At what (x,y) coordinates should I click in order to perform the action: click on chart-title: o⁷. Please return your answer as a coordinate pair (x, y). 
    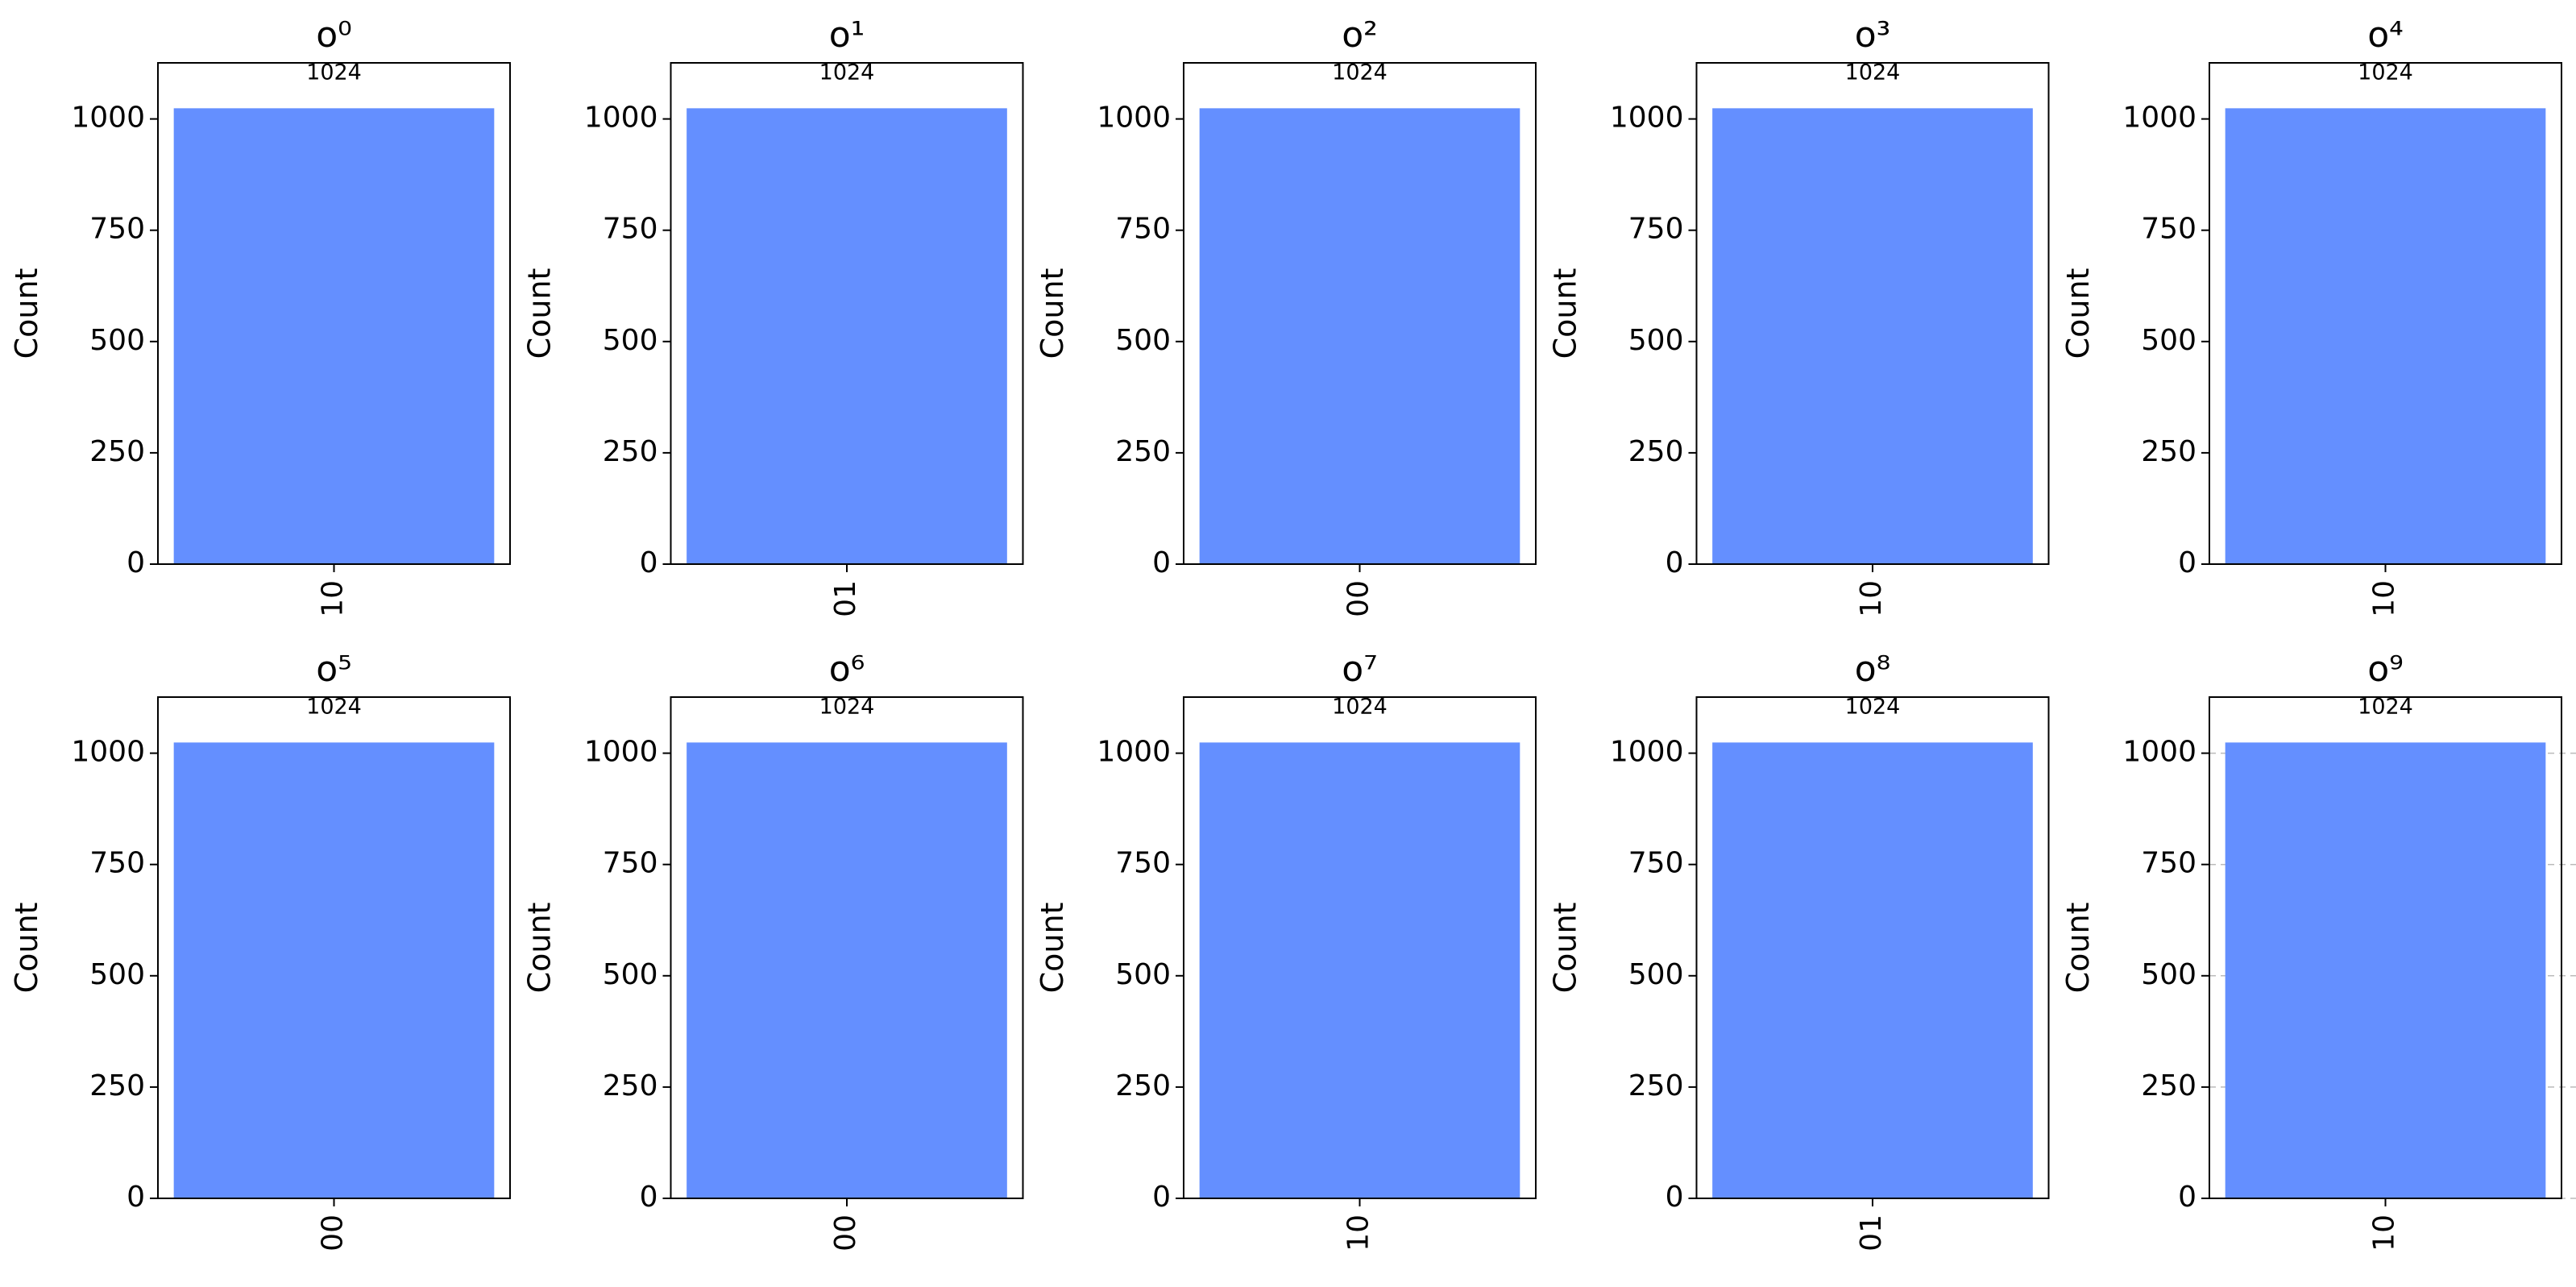
    Looking at the image, I should click on (1360, 669).